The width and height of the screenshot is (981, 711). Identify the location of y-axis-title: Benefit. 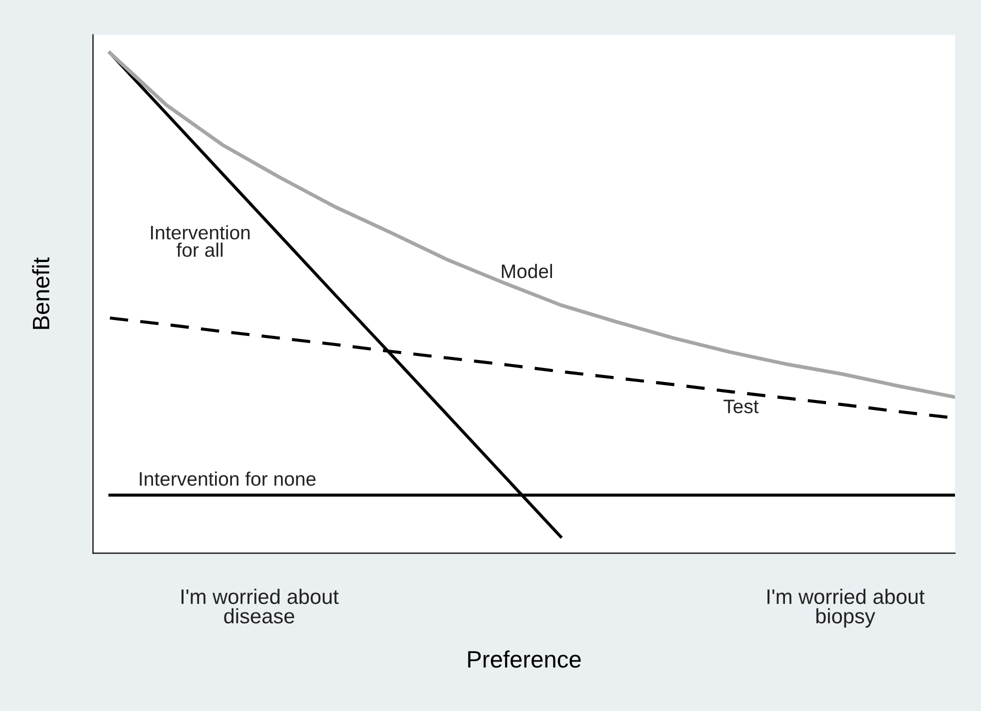
(41, 293).